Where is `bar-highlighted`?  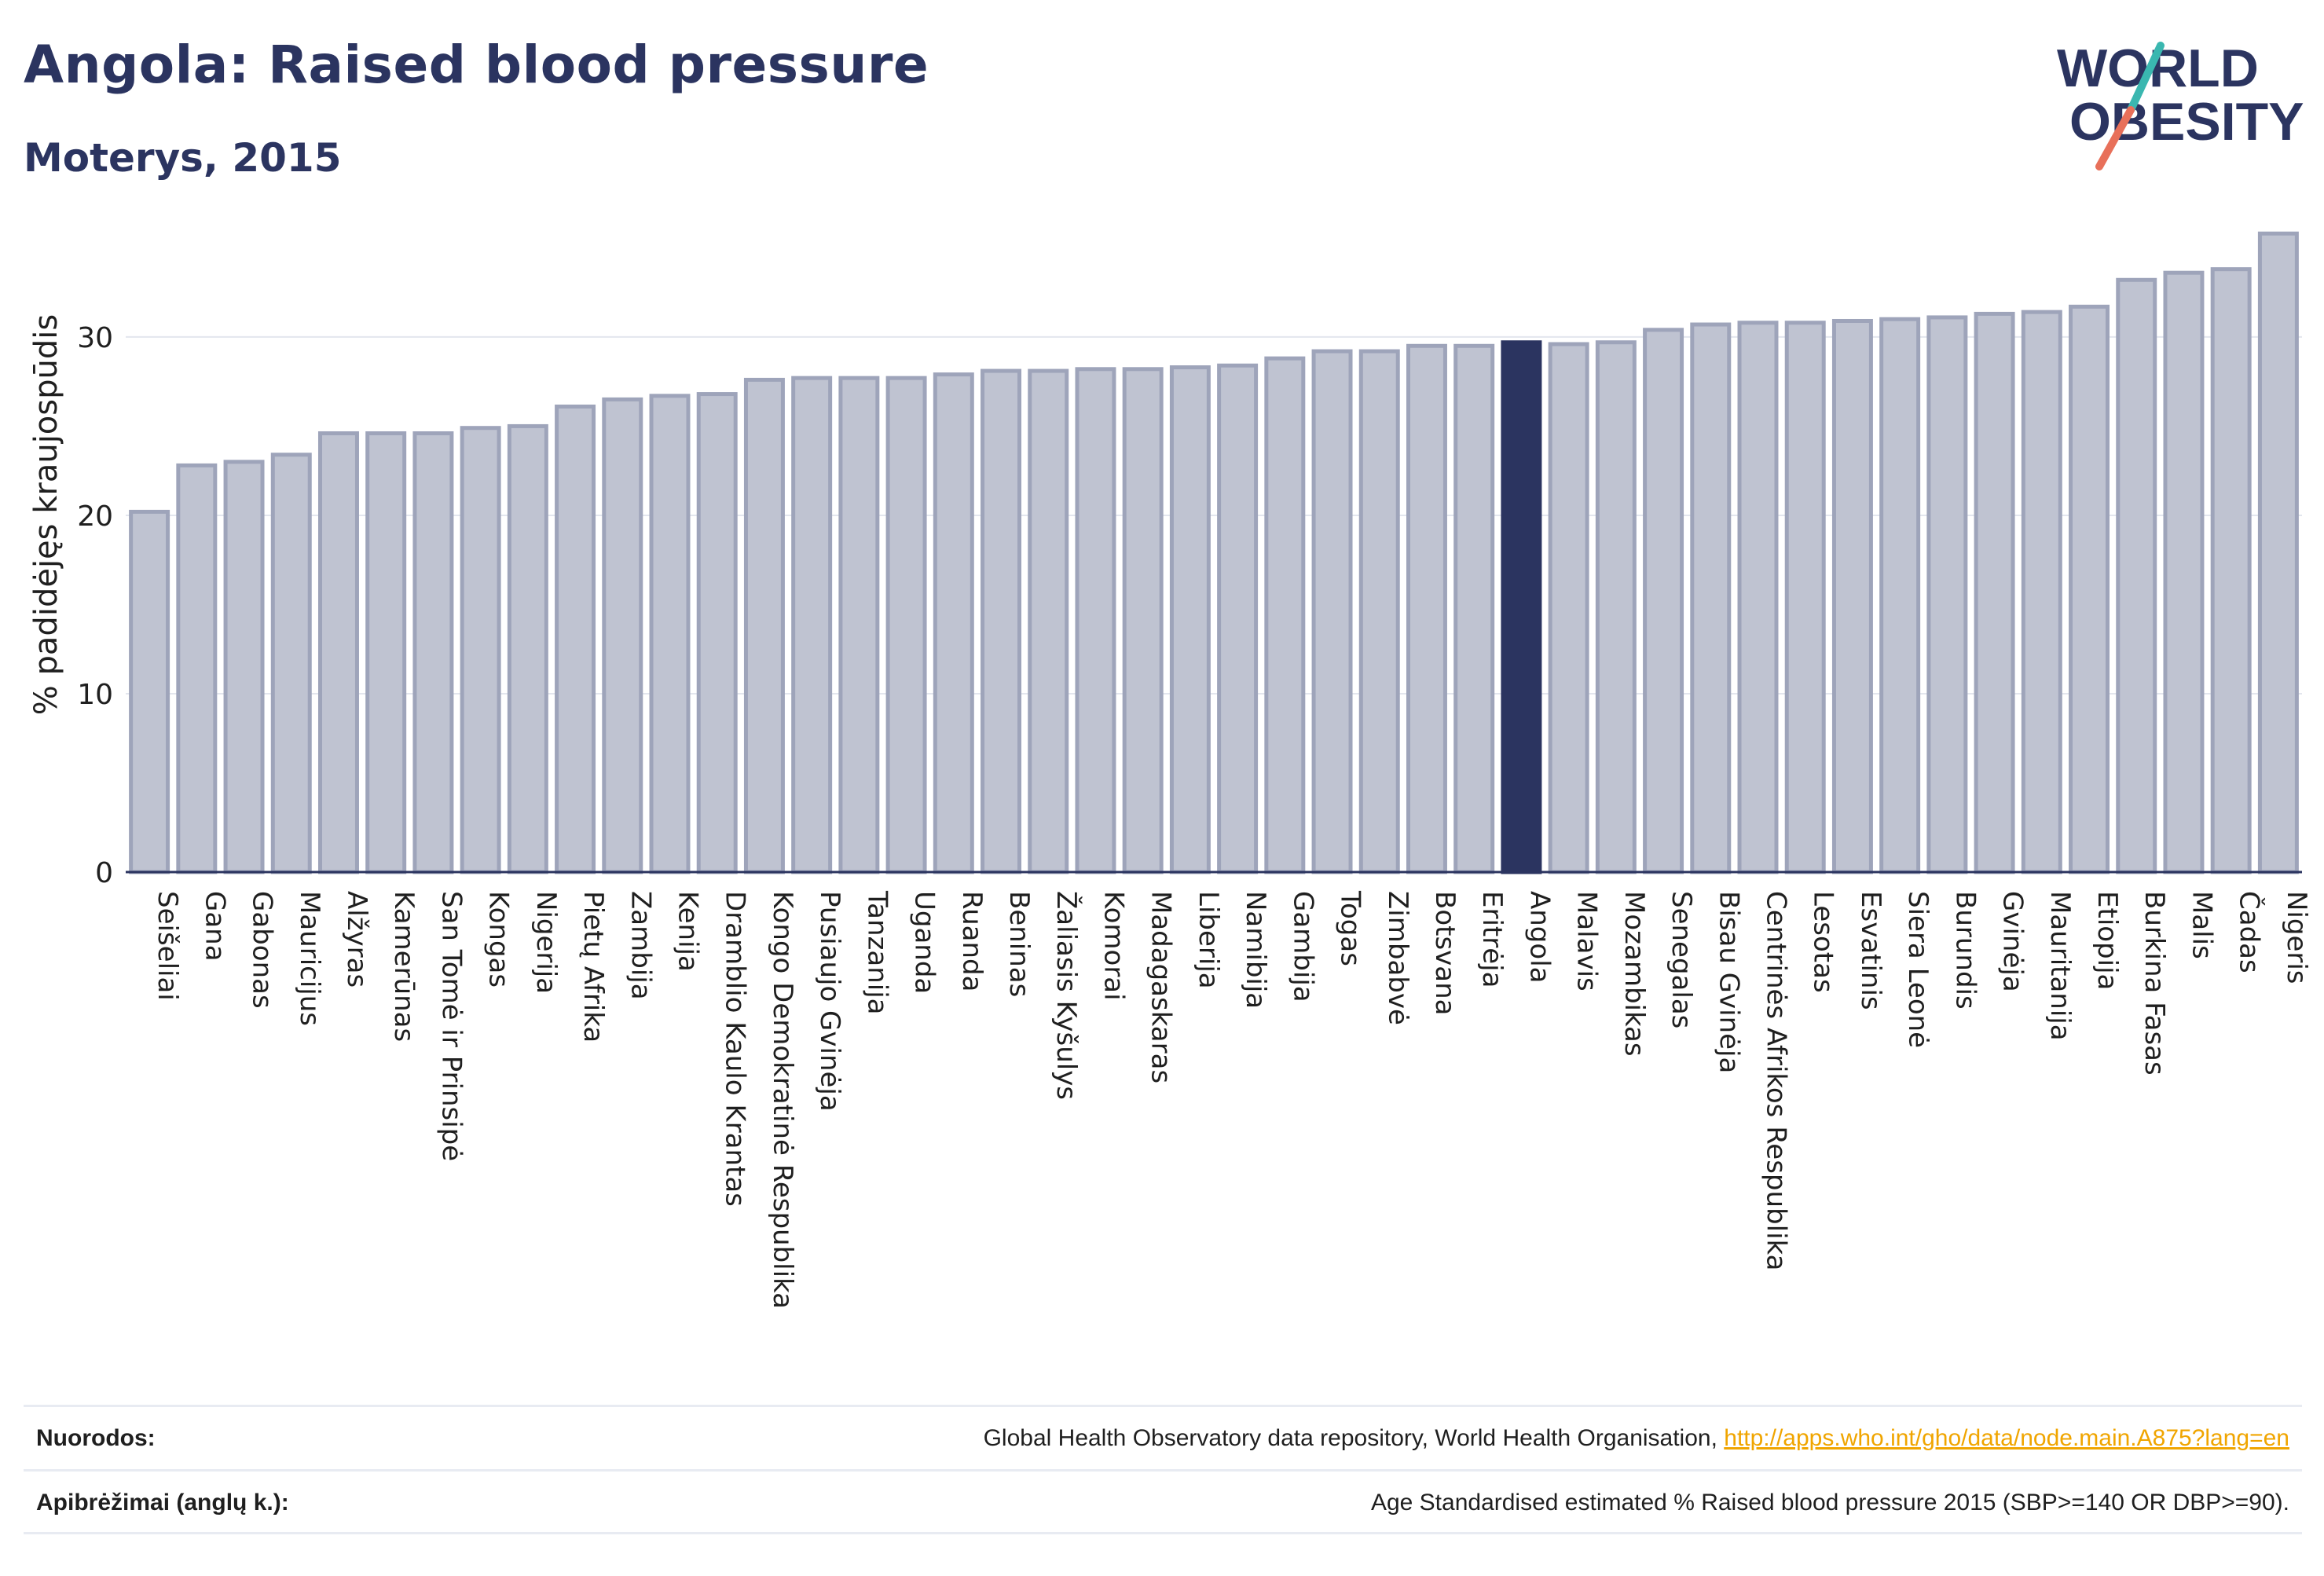 bar-highlighted is located at coordinates (1521, 607).